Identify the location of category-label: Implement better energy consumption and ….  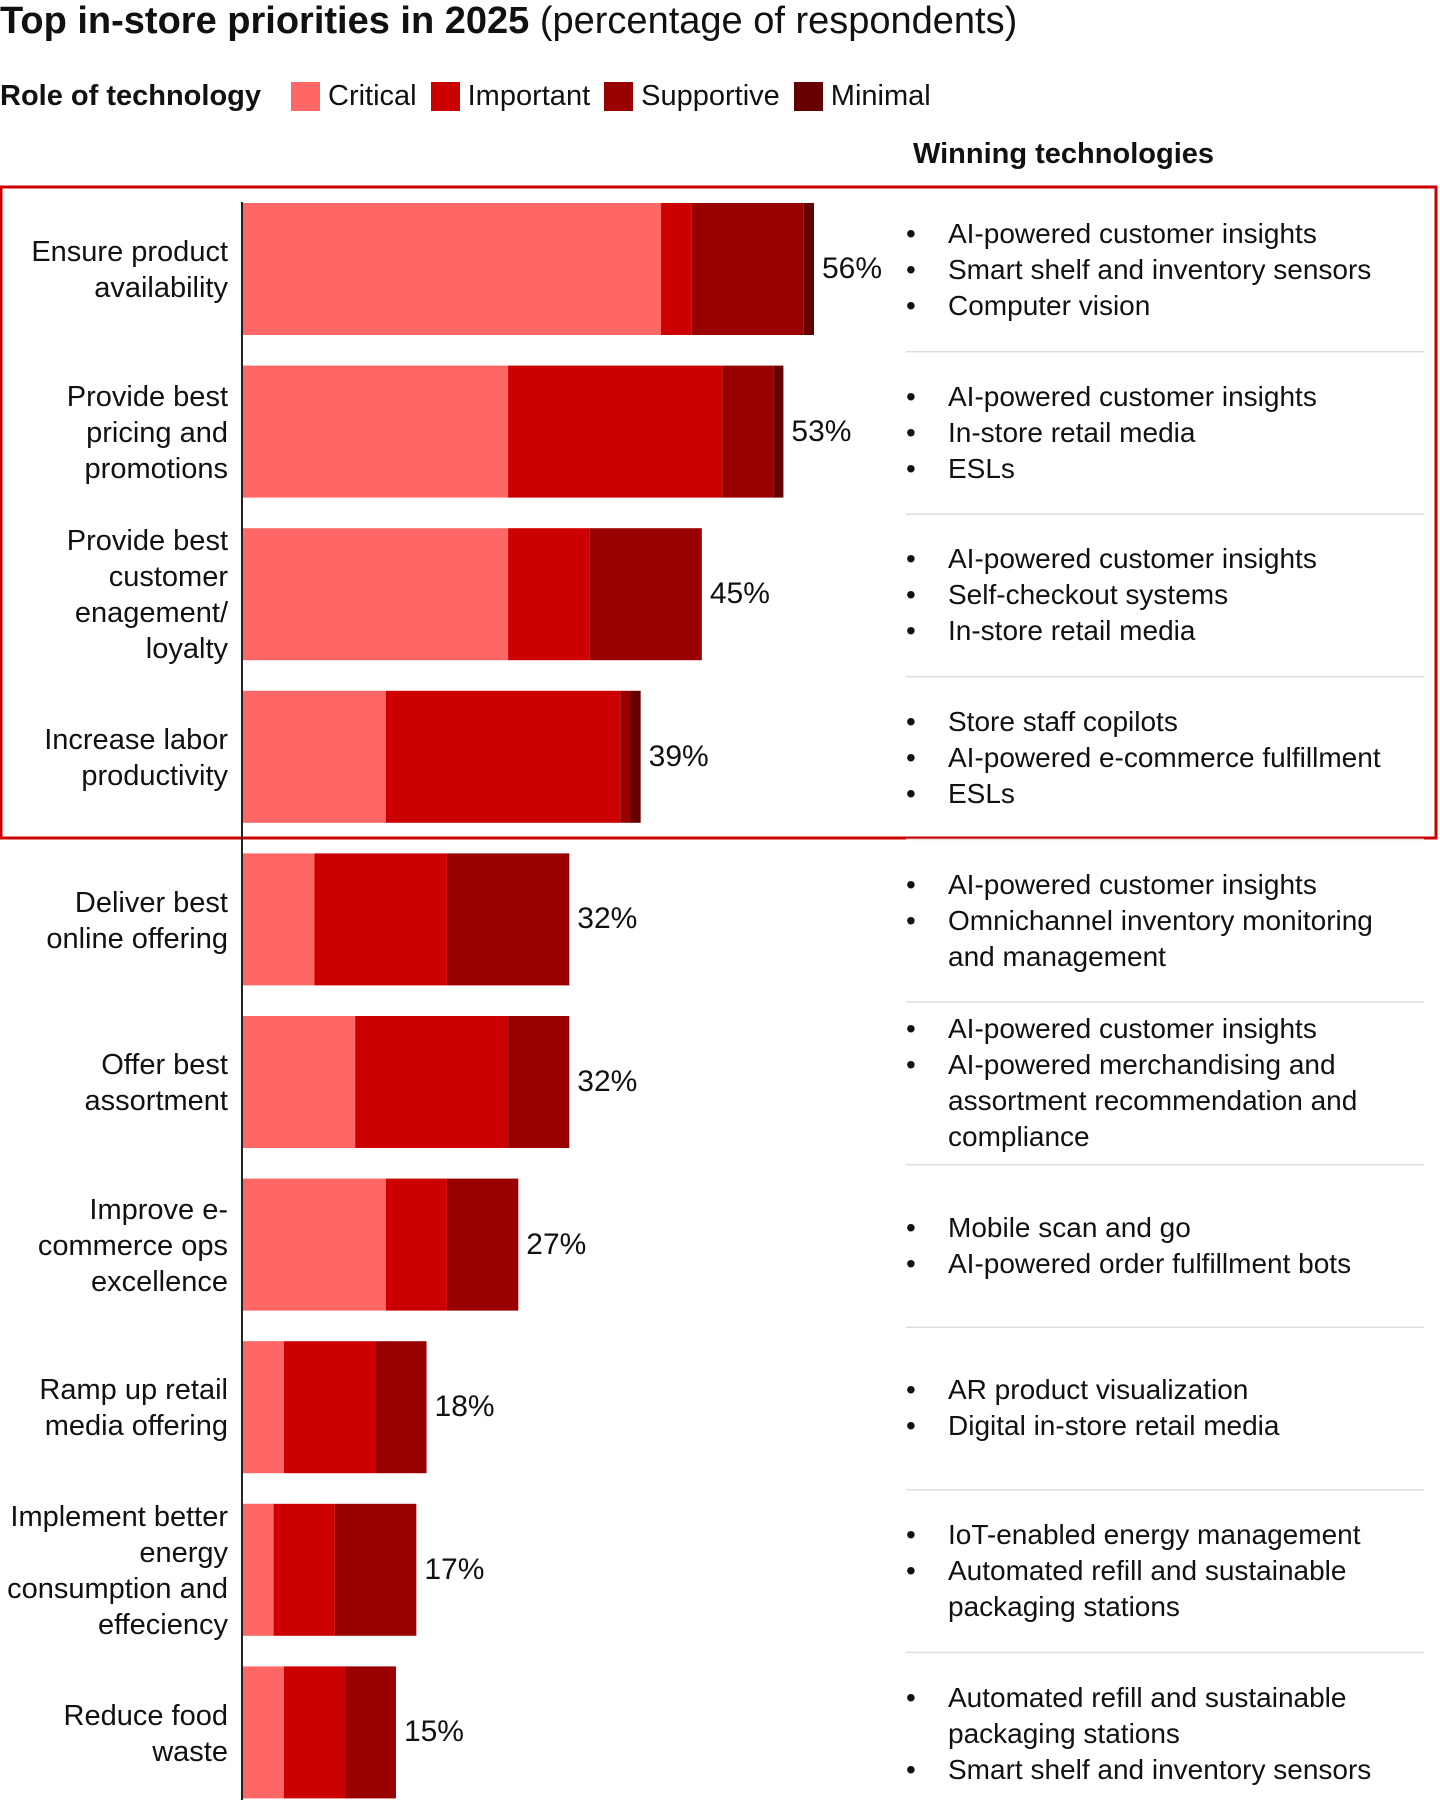
(117, 1571).